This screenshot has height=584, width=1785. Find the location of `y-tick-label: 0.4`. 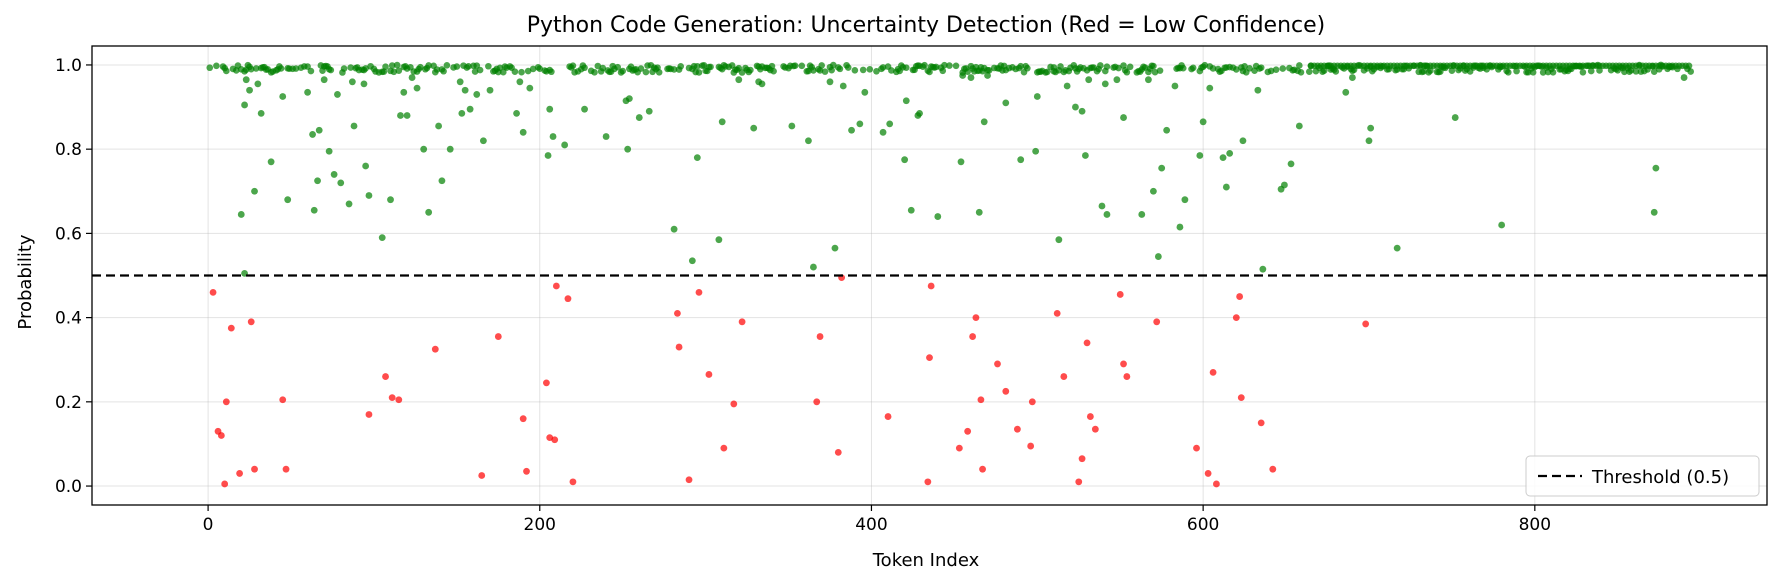

y-tick-label: 0.4 is located at coordinates (68, 319).